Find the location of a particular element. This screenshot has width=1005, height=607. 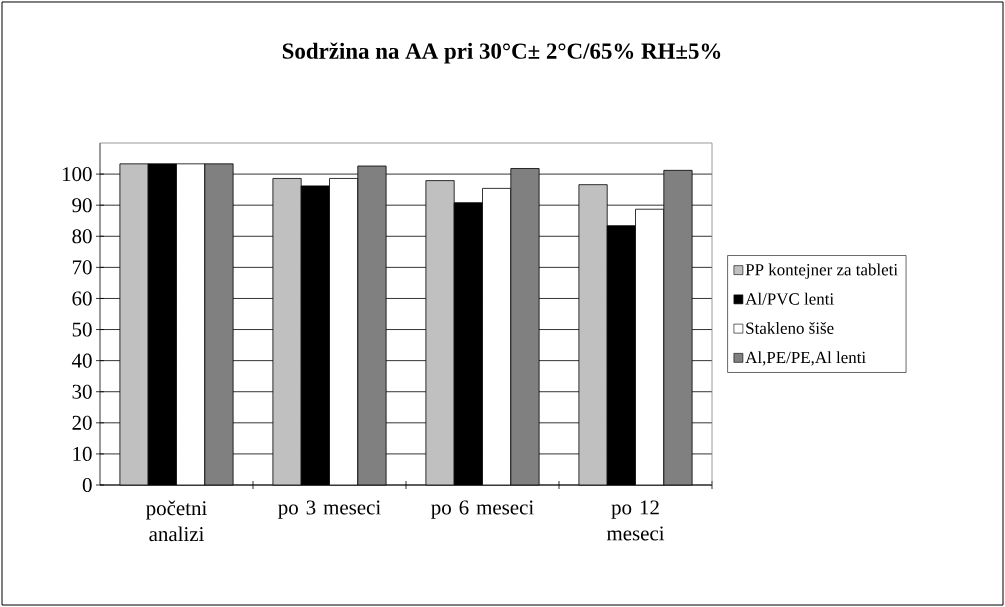

y-tick-label: 20 is located at coordinates (82, 422).